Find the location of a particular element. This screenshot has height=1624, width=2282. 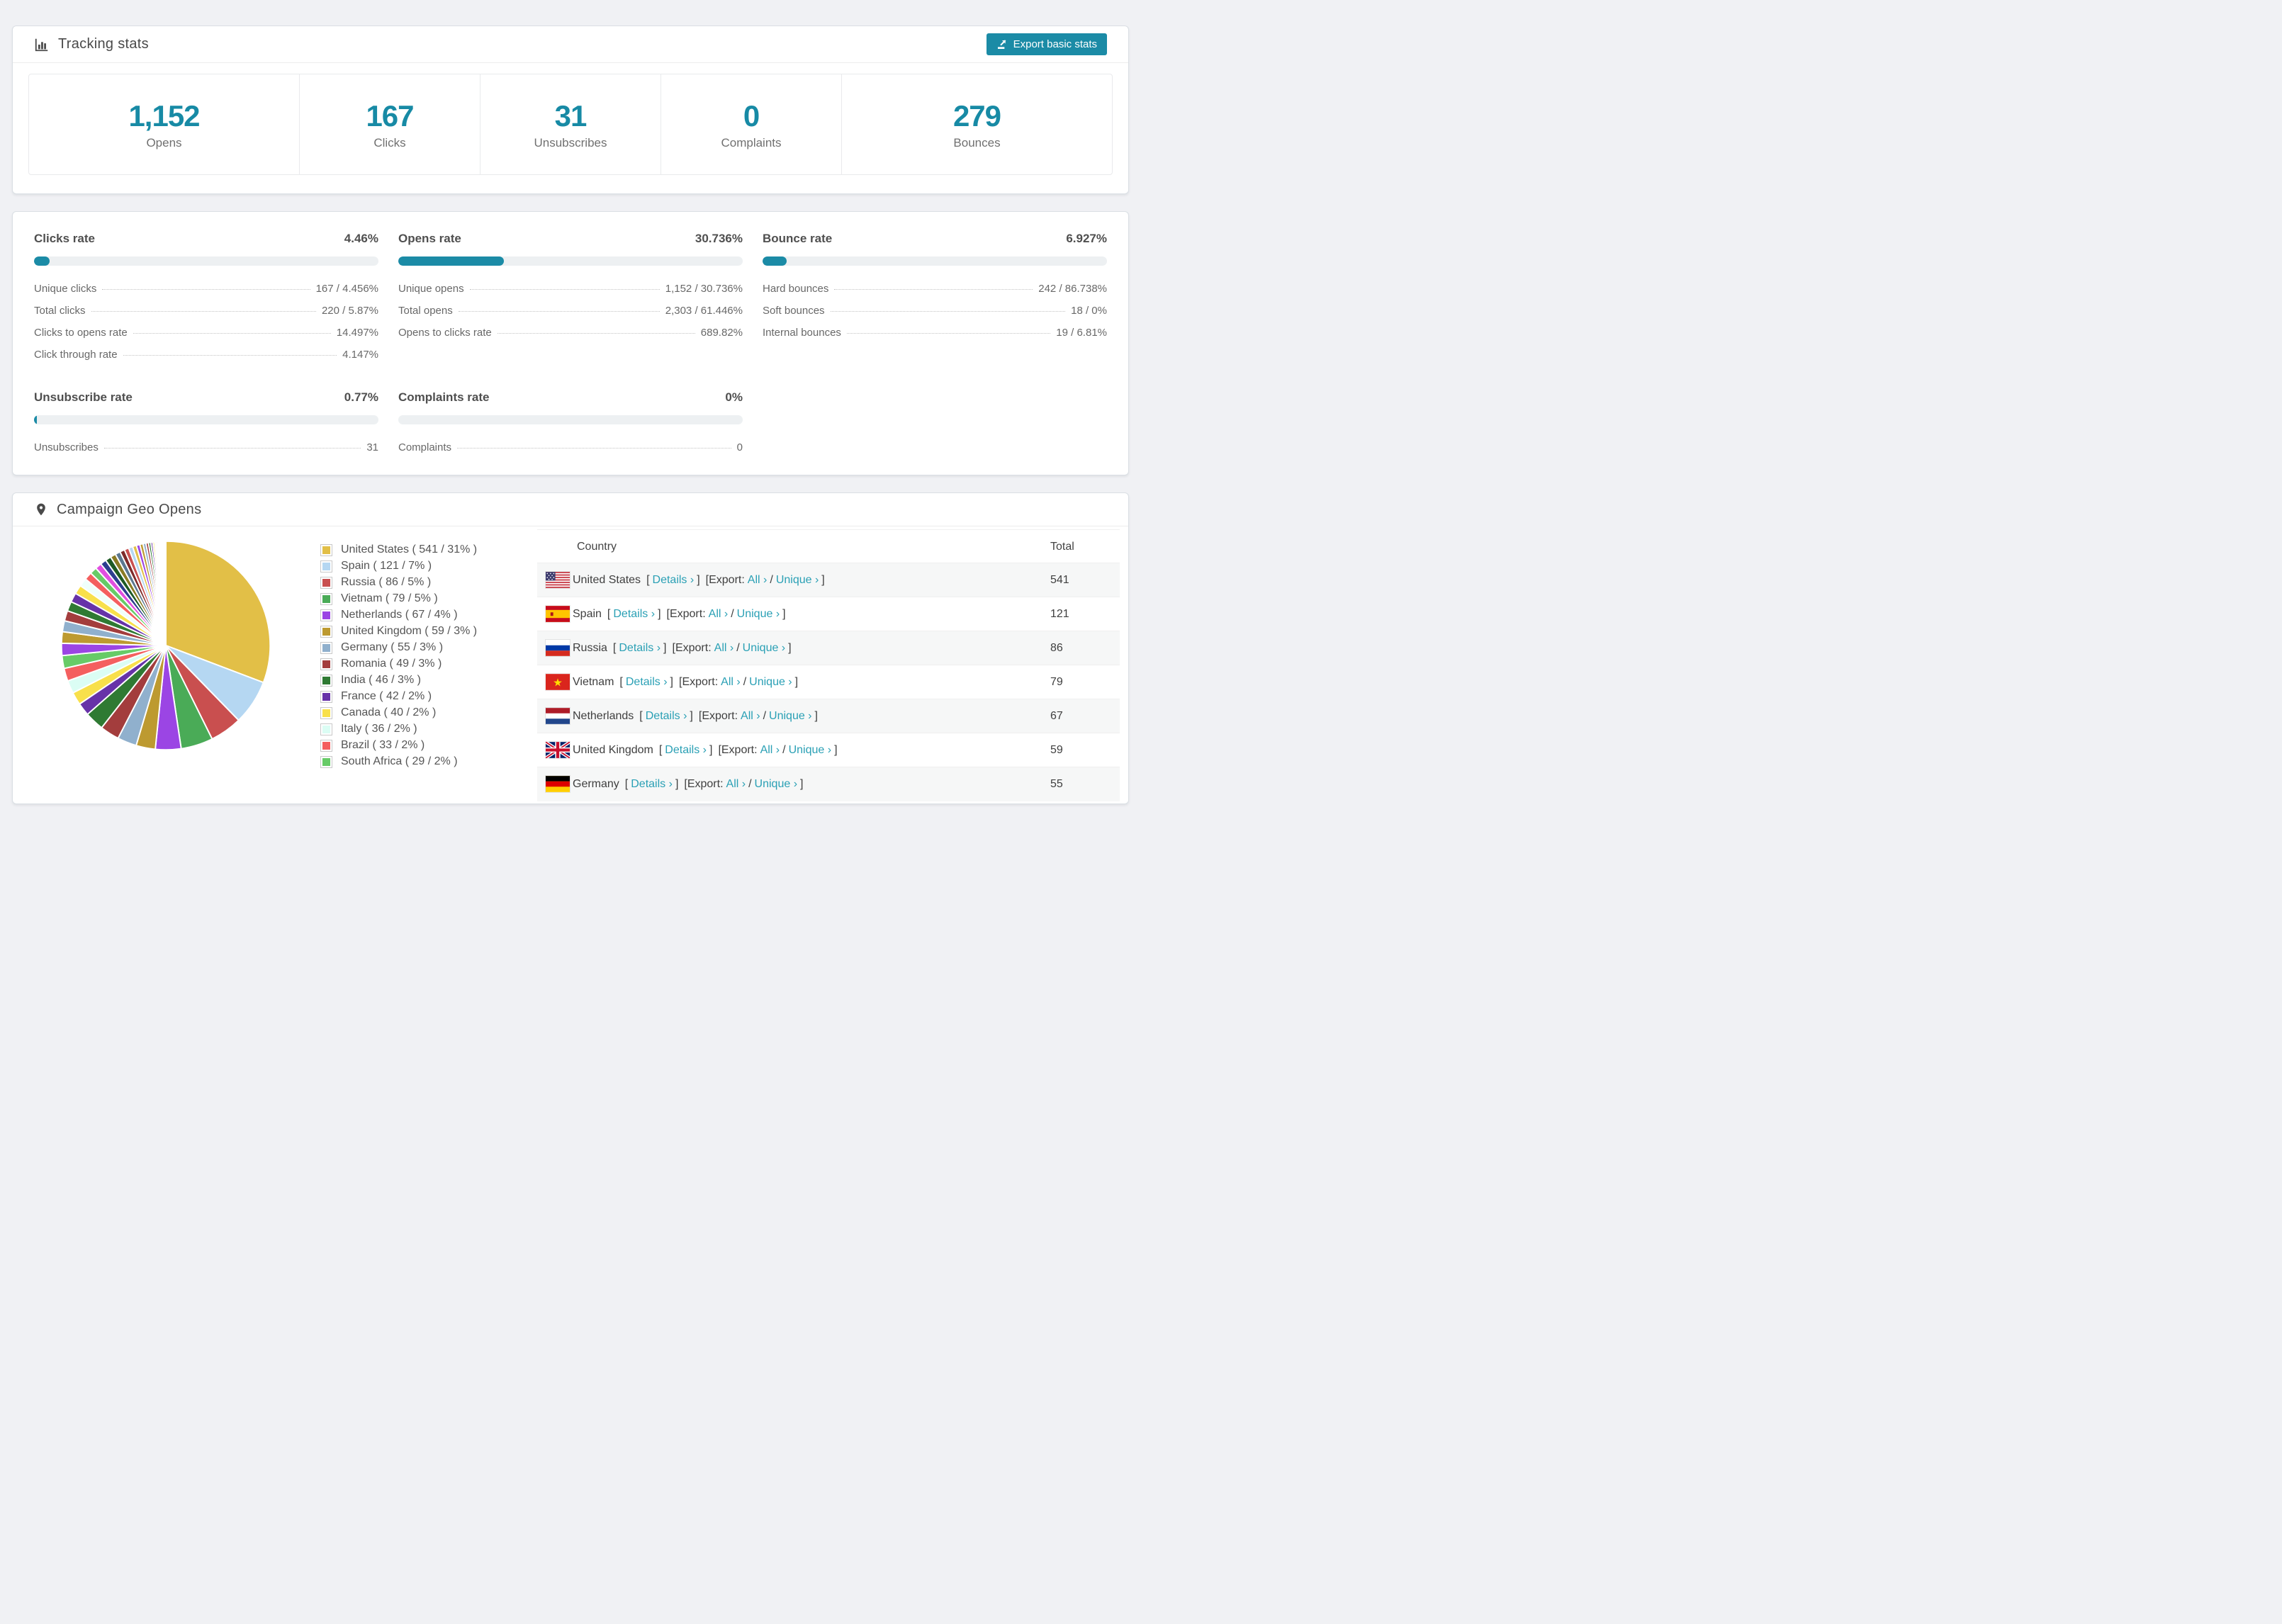

stat-box-opens: 1,152 Opens is located at coordinates (164, 125).